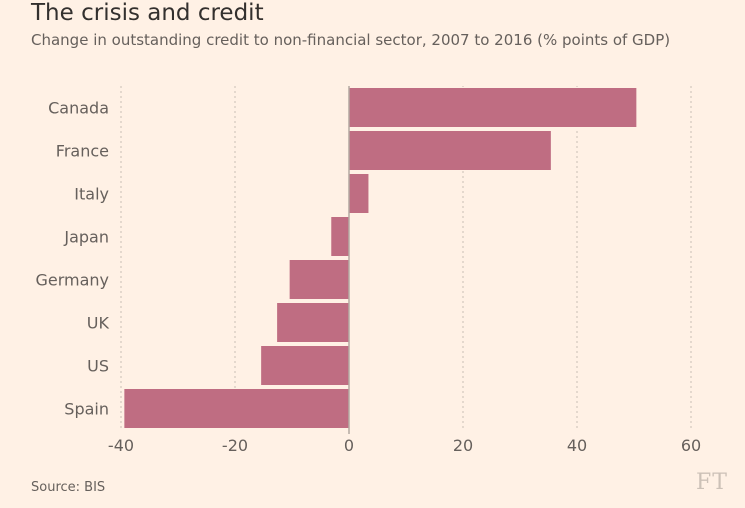 This screenshot has width=745, height=508. What do you see at coordinates (359, 193) in the screenshot?
I see `bar-italy` at bounding box center [359, 193].